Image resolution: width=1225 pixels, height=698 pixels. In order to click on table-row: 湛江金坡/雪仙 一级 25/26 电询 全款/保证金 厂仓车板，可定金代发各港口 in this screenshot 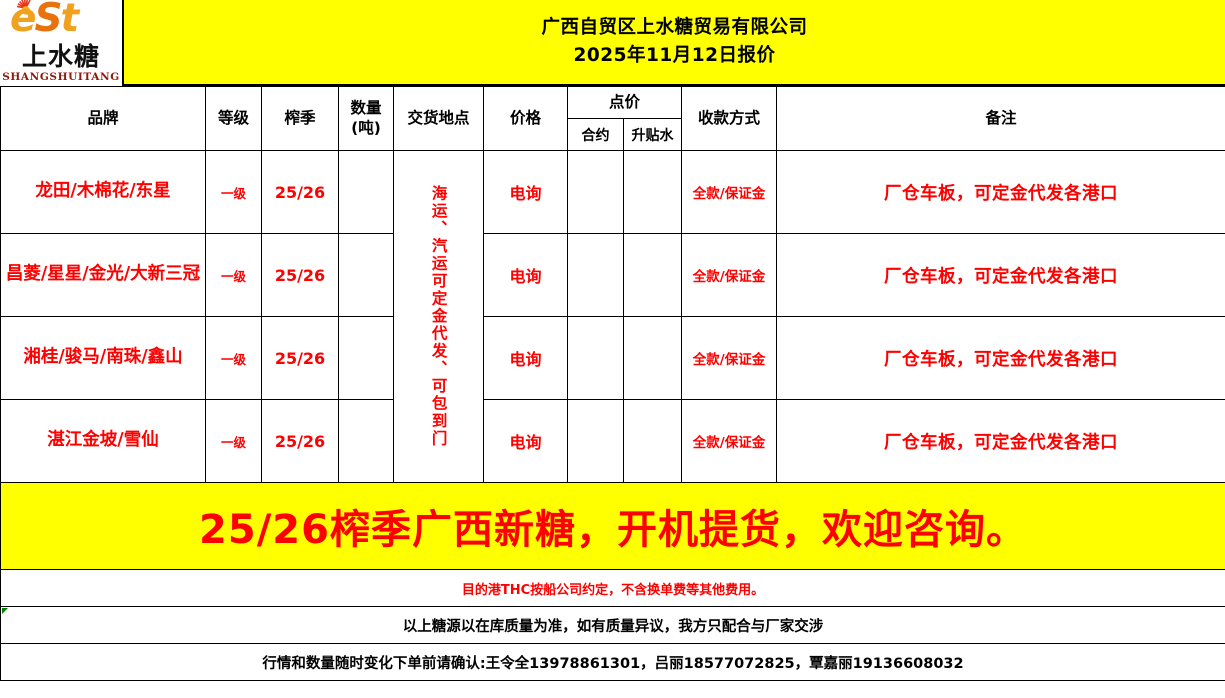, I will do `click(612, 441)`.